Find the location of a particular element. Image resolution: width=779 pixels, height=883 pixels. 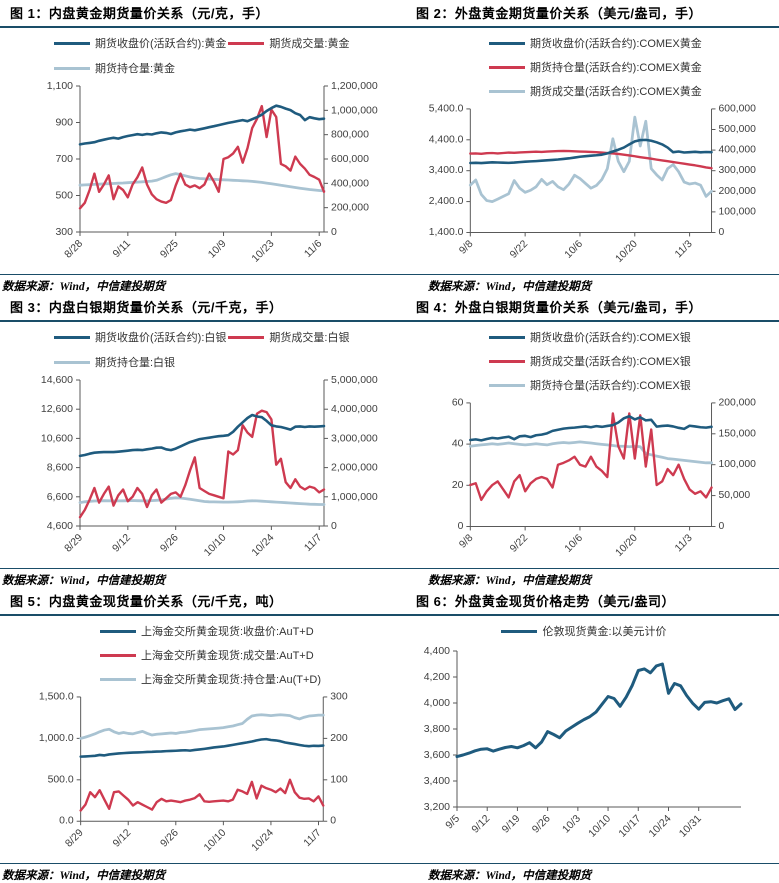

data-source: 数据来源：Wind，中信建投期货 is located at coordinates (510, 581).